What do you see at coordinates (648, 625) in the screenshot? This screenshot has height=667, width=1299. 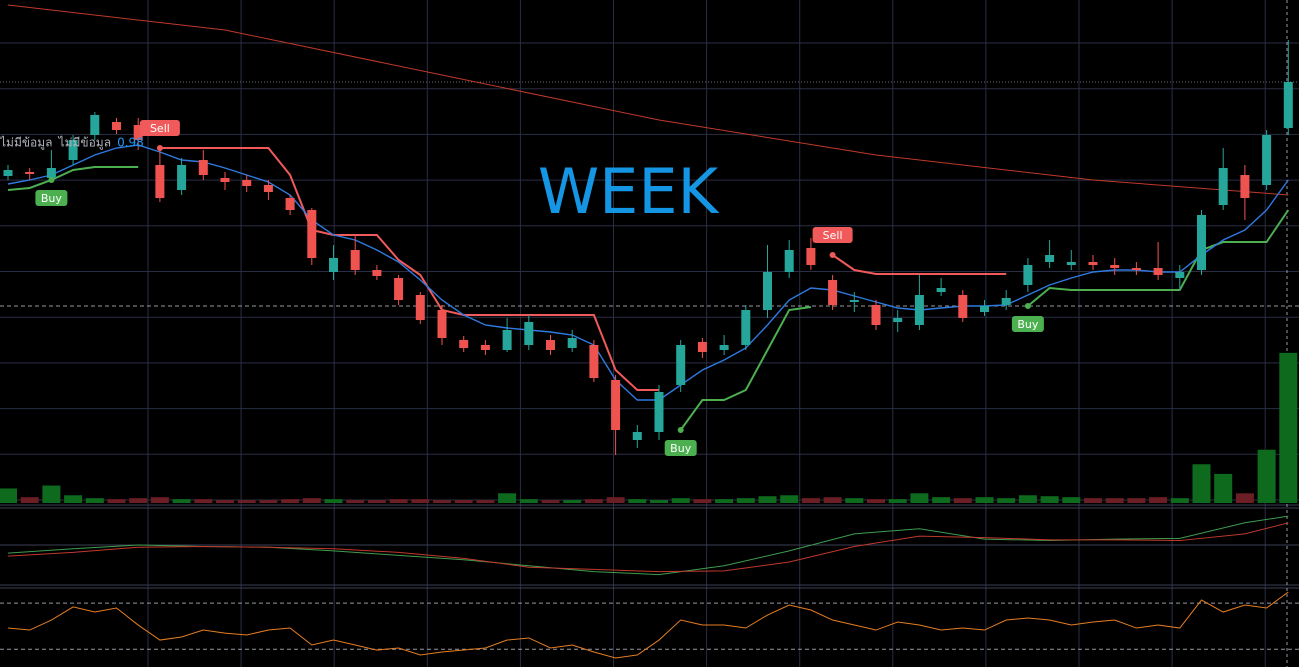 I see `rsi-line` at bounding box center [648, 625].